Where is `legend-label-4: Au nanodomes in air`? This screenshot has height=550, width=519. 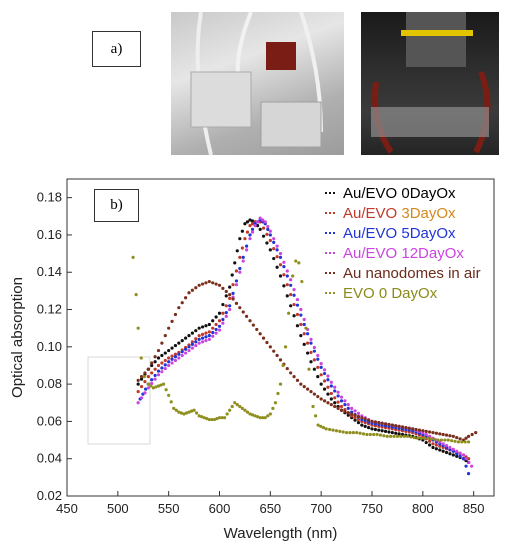 legend-label-4: Au nanodomes in air is located at coordinates (412, 273).